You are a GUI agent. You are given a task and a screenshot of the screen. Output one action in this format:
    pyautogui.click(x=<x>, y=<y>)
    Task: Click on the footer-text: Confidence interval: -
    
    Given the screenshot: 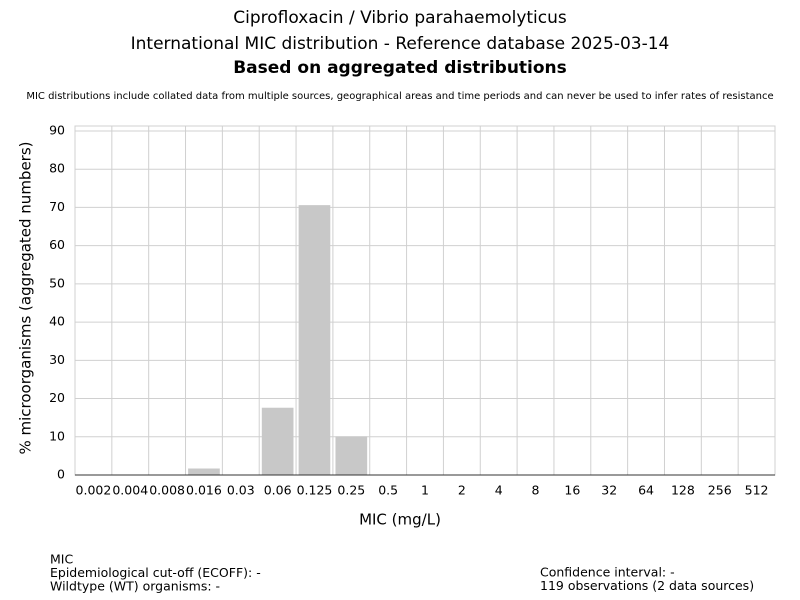 What is the action you would take?
    pyautogui.click(x=607, y=572)
    